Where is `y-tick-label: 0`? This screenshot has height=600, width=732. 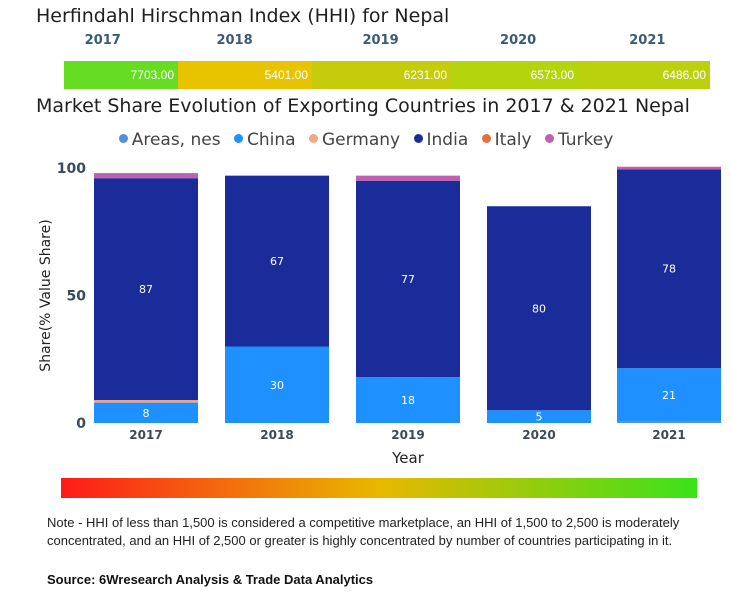 y-tick-label: 0 is located at coordinates (81, 424).